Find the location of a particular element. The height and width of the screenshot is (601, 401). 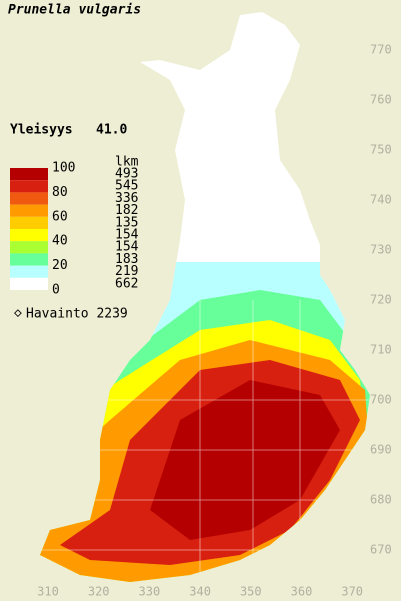

x-grid-label: 310 is located at coordinates (48, 592).